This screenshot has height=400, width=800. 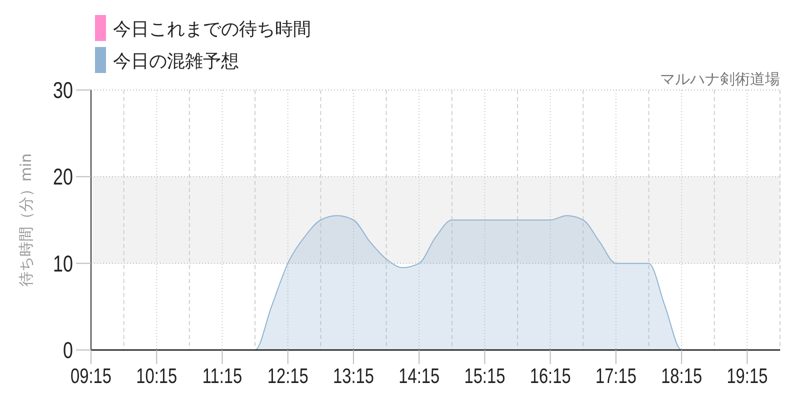 What do you see at coordinates (63, 264) in the screenshot?
I see `y-tick-label: 10` at bounding box center [63, 264].